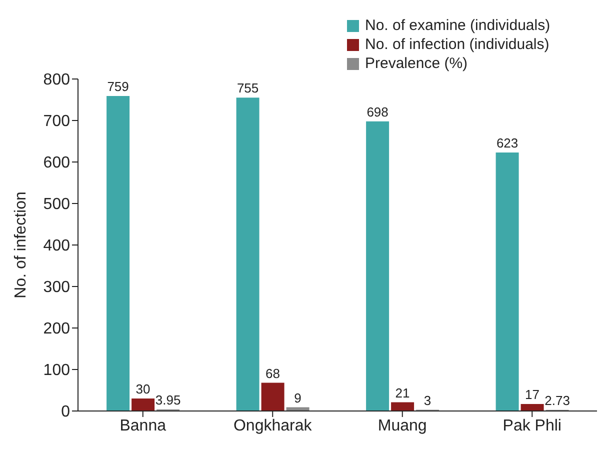 This screenshot has height=449, width=613. Describe the element at coordinates (402, 425) in the screenshot. I see `x-tick-label: Muang` at that location.